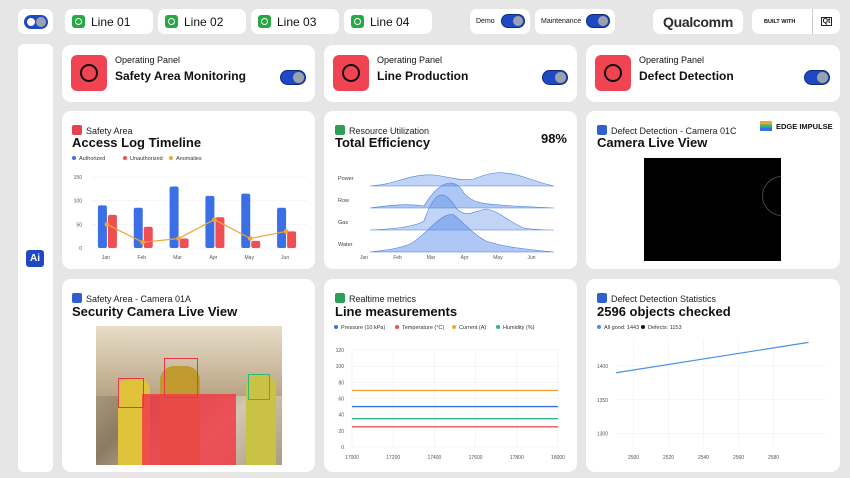 The height and width of the screenshot is (478, 850). What do you see at coordinates (343, 201) in the screenshot?
I see `row-label: Row` at bounding box center [343, 201].